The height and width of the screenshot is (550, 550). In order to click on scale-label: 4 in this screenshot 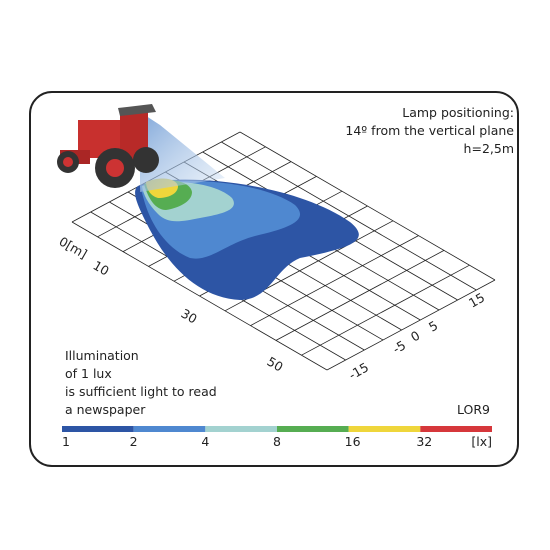, I will do `click(205, 441)`.